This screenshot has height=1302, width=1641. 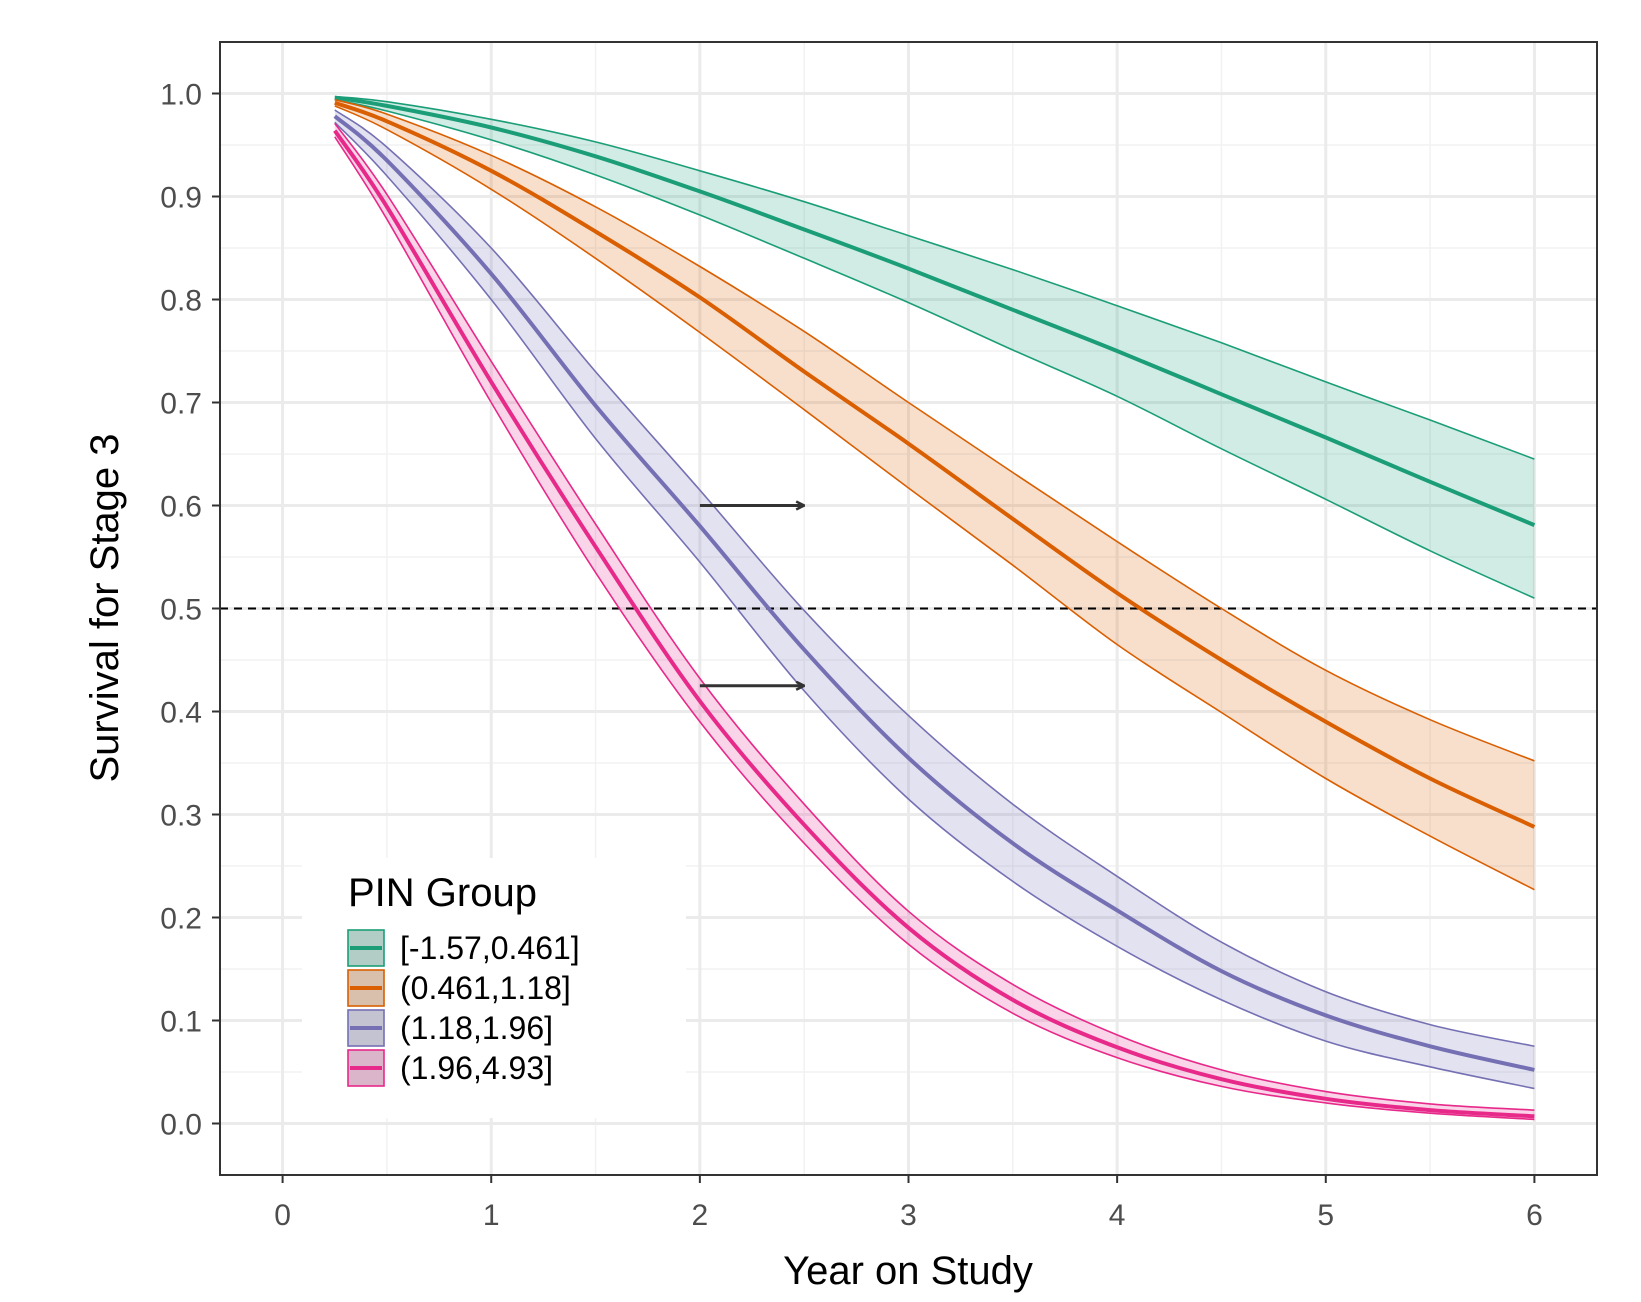 I want to click on y-tick-label: 0.9, so click(x=181, y=198).